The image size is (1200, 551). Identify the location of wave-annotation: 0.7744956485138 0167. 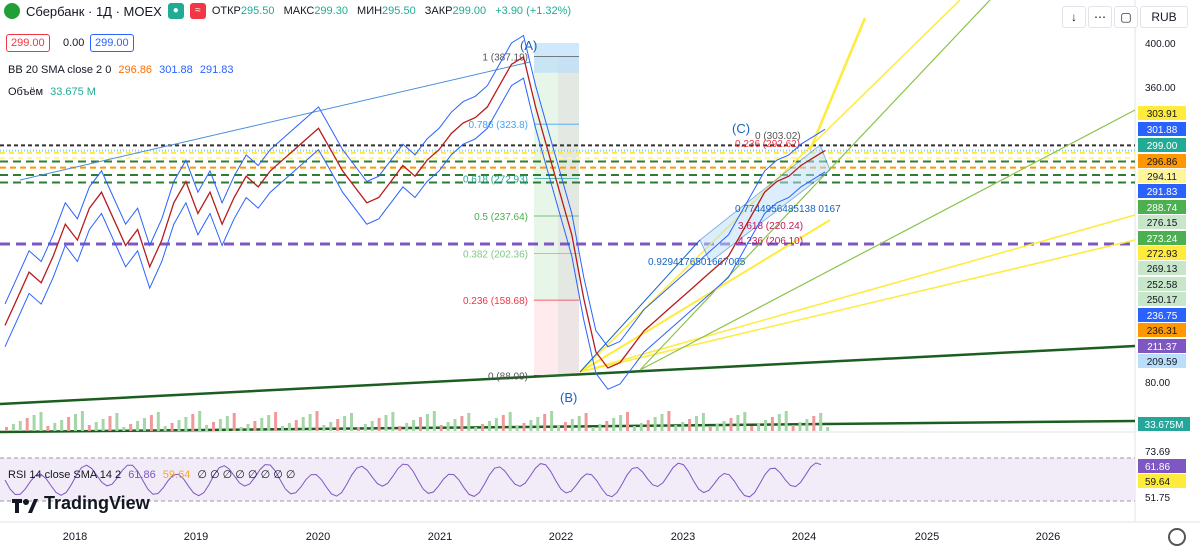
(788, 209).